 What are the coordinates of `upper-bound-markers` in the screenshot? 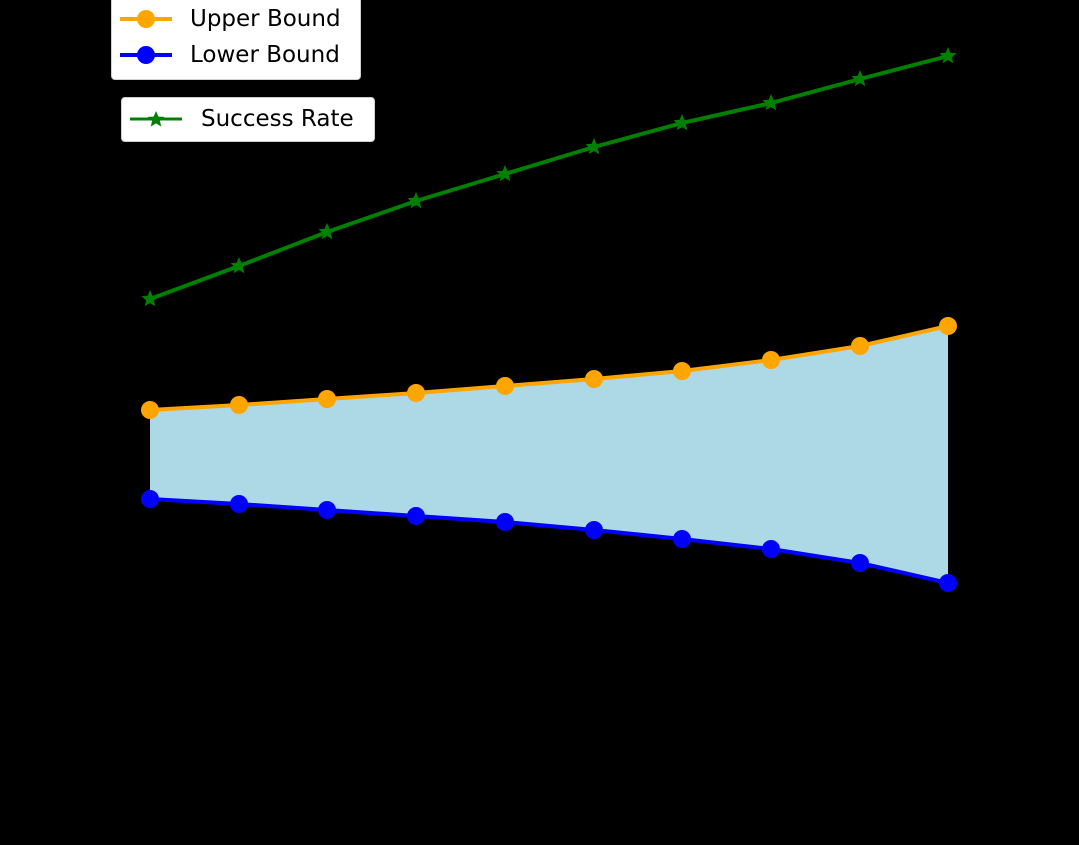 It's located at (549, 368).